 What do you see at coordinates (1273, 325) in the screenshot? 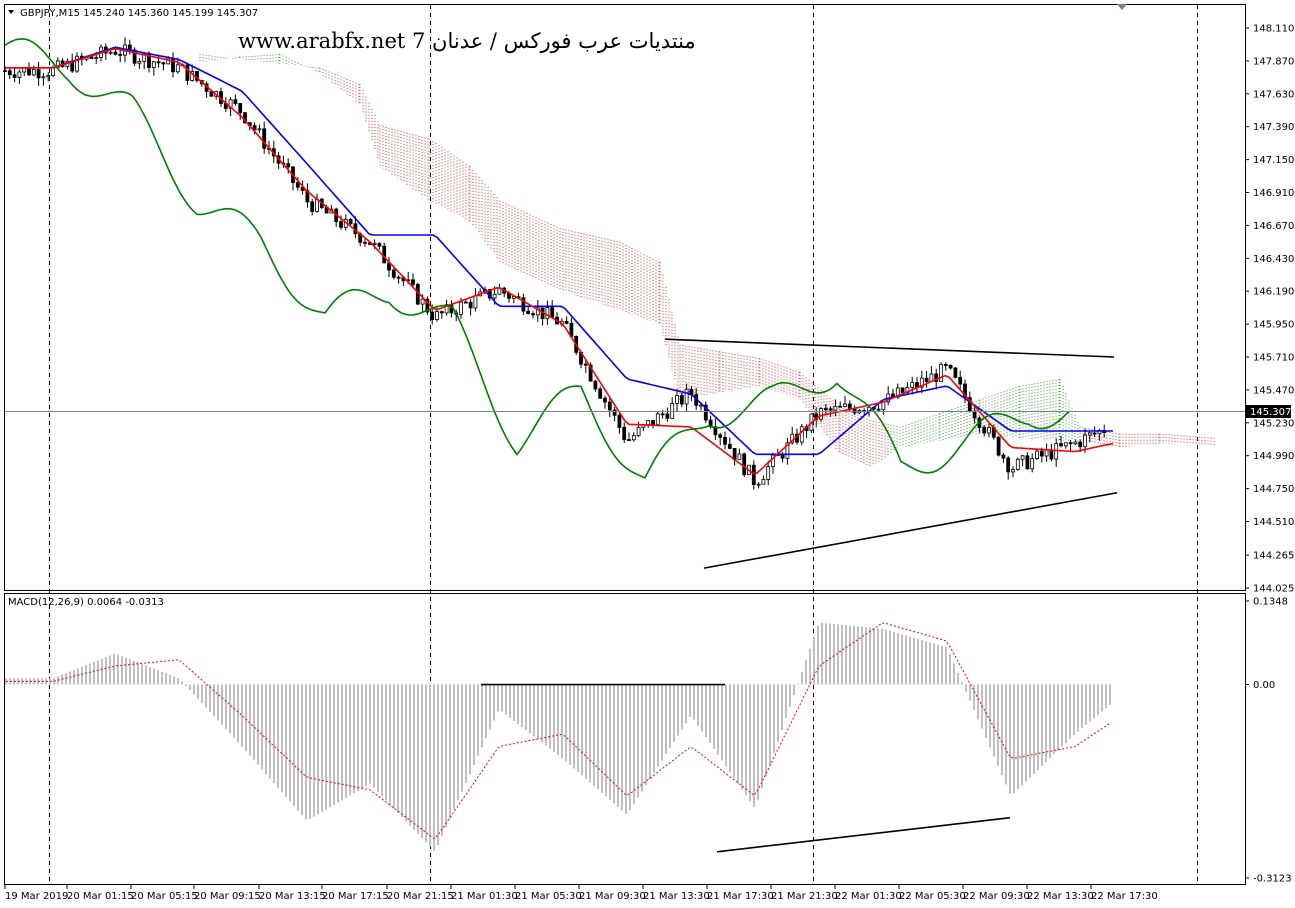
I see `price-axis-label: 145.950` at bounding box center [1273, 325].